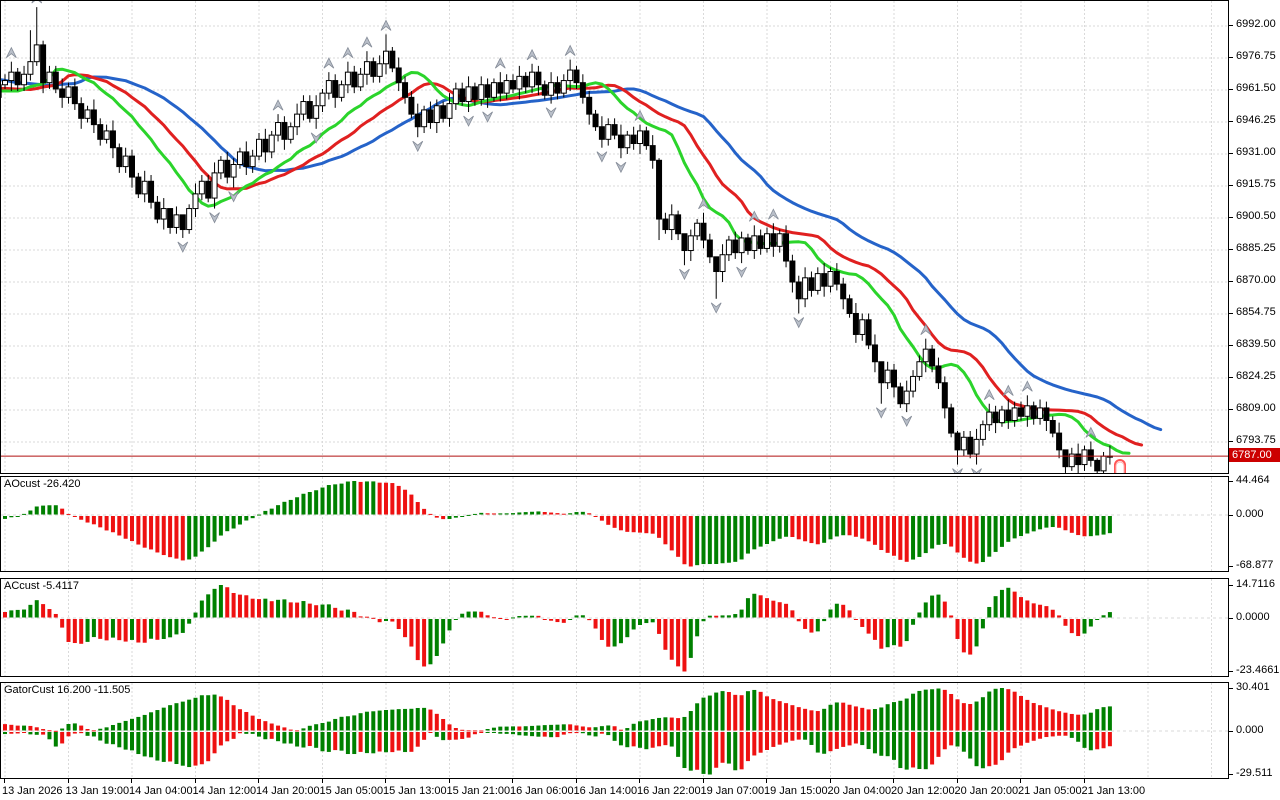 The height and width of the screenshot is (800, 1280). What do you see at coordinates (1256, 216) in the screenshot?
I see `price-axis-label: 6900.50` at bounding box center [1256, 216].